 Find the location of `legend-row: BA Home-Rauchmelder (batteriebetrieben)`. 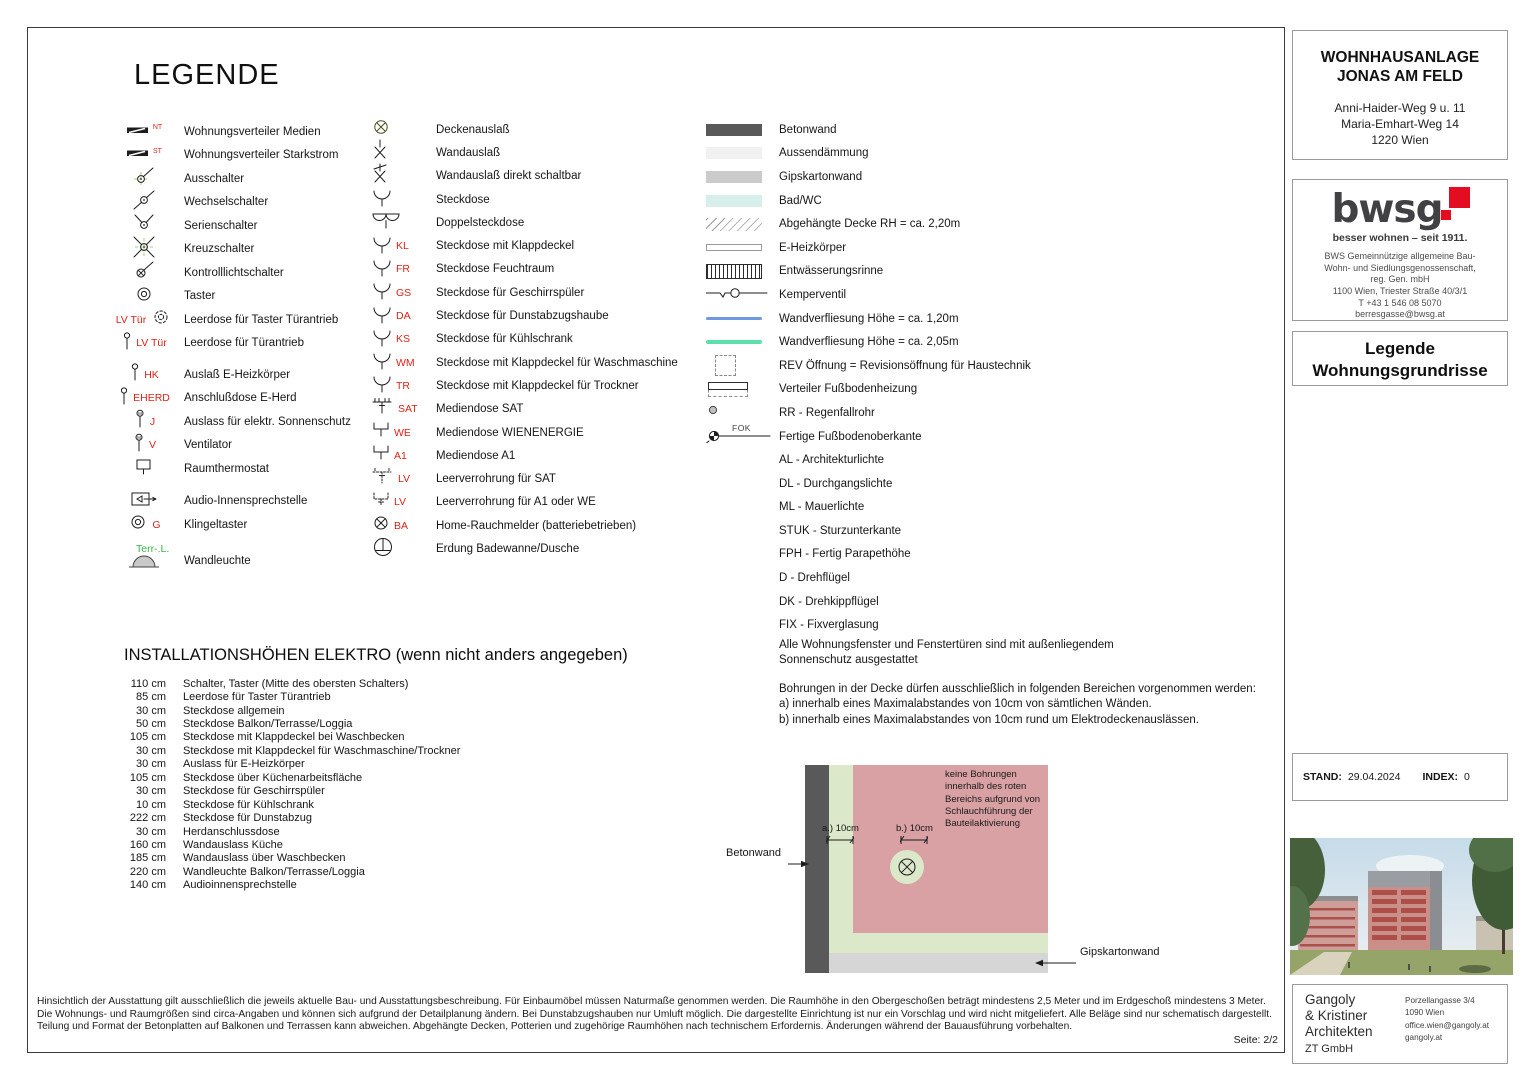

legend-row: BA Home-Rauchmelder (batteriebetrieben) is located at coordinates (534, 525).